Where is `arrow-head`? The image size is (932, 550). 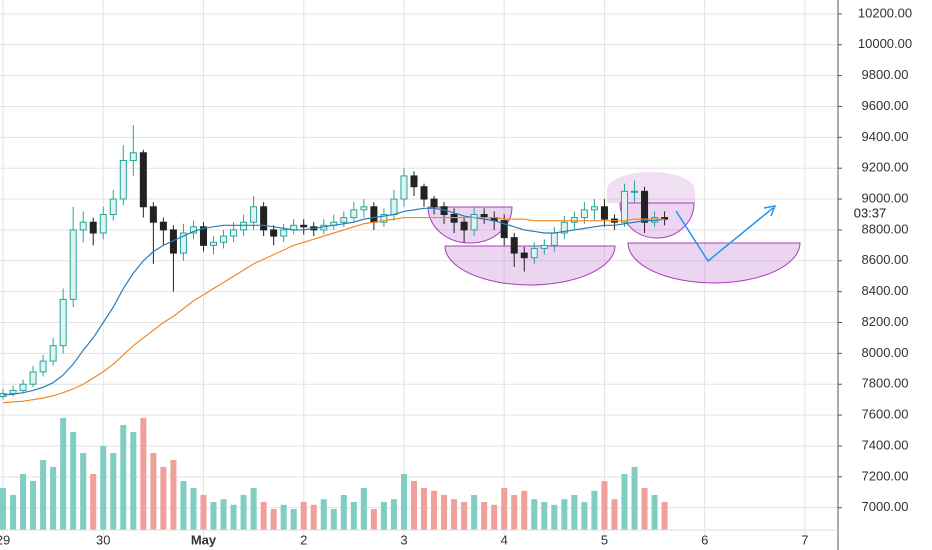
arrow-head is located at coordinates (770, 211).